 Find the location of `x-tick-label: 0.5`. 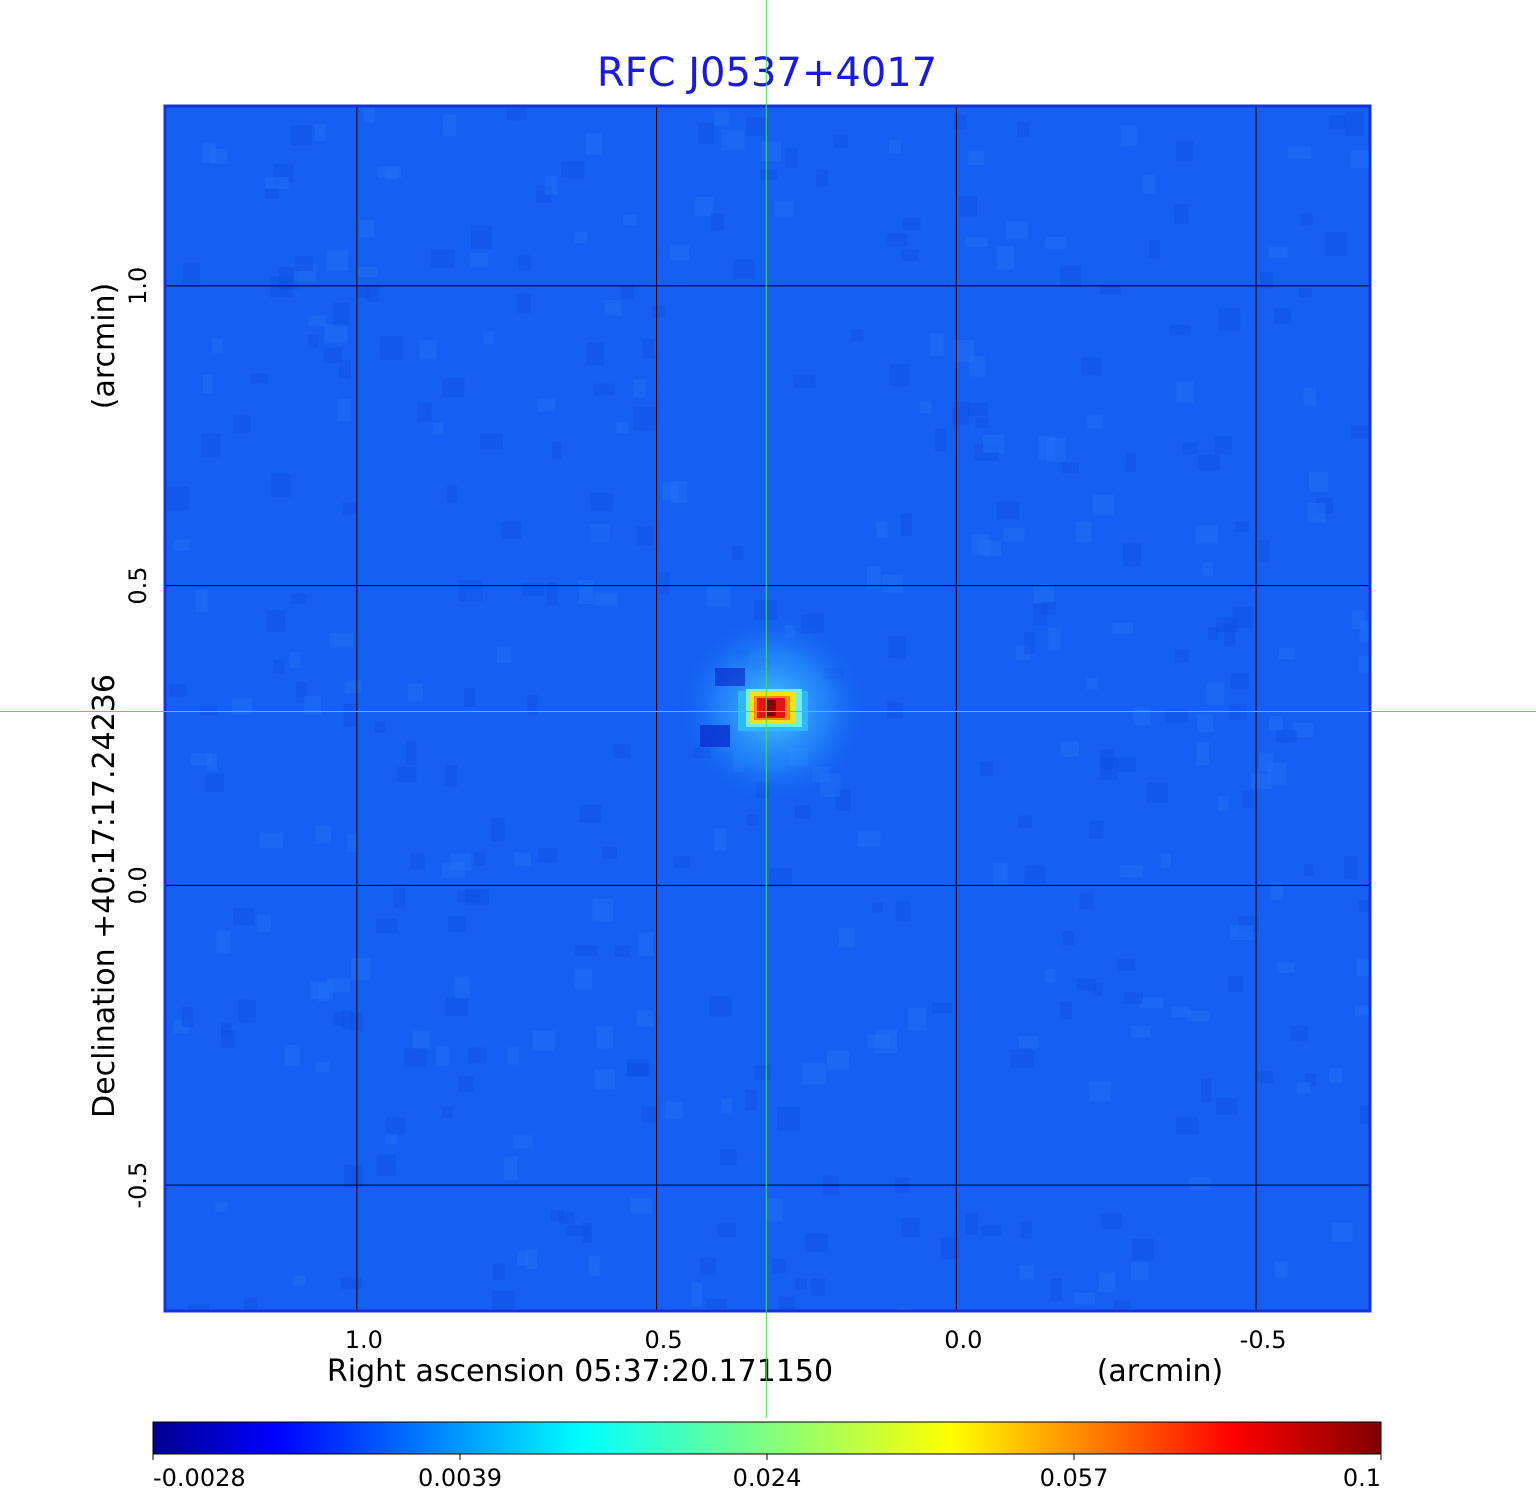

x-tick-label: 0.5 is located at coordinates (664, 1340).